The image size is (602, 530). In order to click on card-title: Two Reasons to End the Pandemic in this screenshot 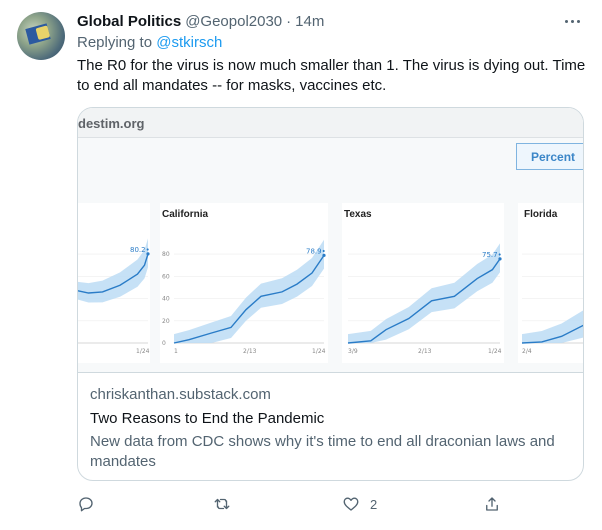, I will do `click(207, 418)`.